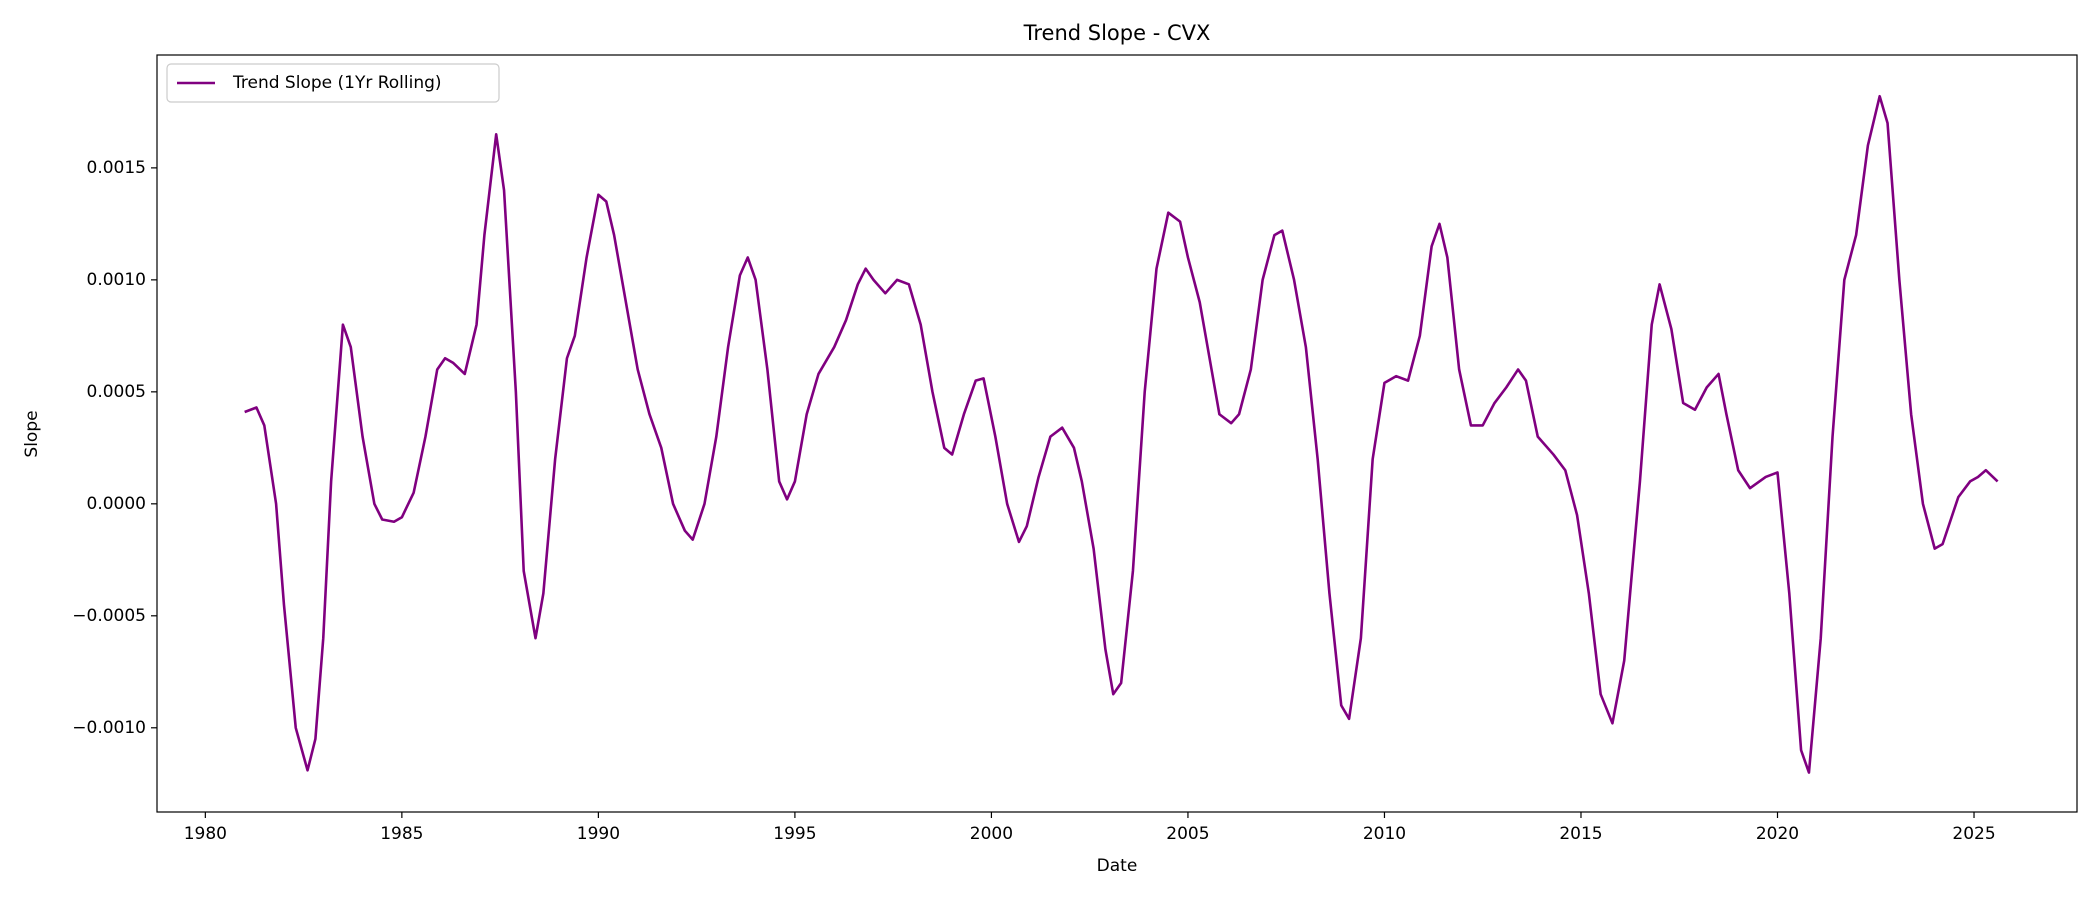  Describe the element at coordinates (794, 834) in the screenshot. I see `x-tick-label: 1995` at that location.